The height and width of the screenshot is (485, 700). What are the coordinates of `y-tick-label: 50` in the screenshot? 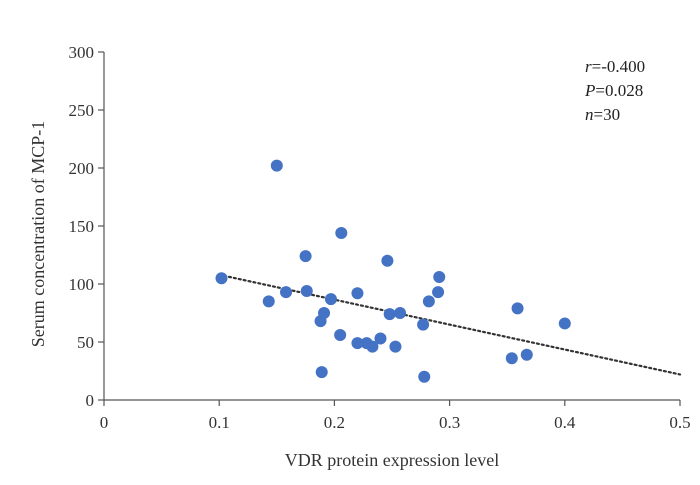 It's located at (85, 342).